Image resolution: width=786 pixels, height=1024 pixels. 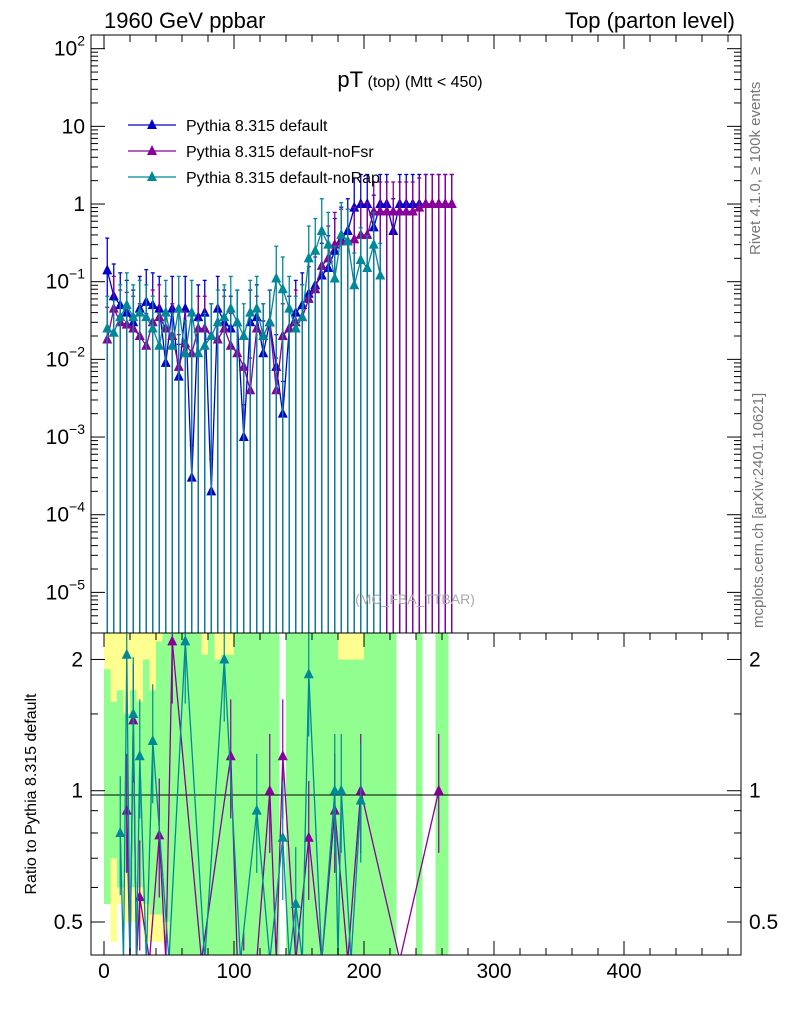 What do you see at coordinates (31, 794) in the screenshot?
I see `ratio-y-axis-label: Ratio to Pythia 8.315 default` at bounding box center [31, 794].